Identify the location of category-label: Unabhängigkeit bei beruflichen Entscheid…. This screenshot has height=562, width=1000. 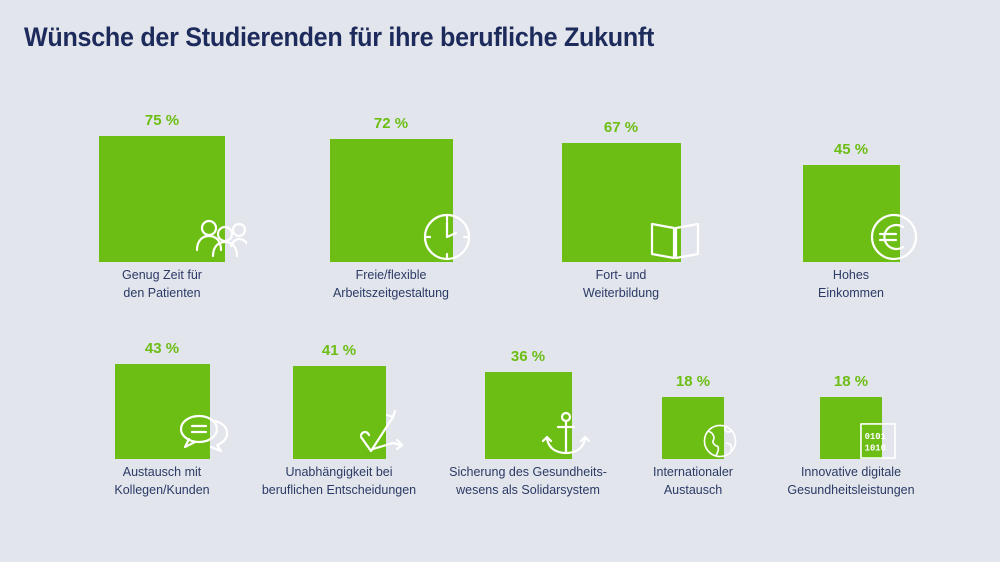
(339, 481).